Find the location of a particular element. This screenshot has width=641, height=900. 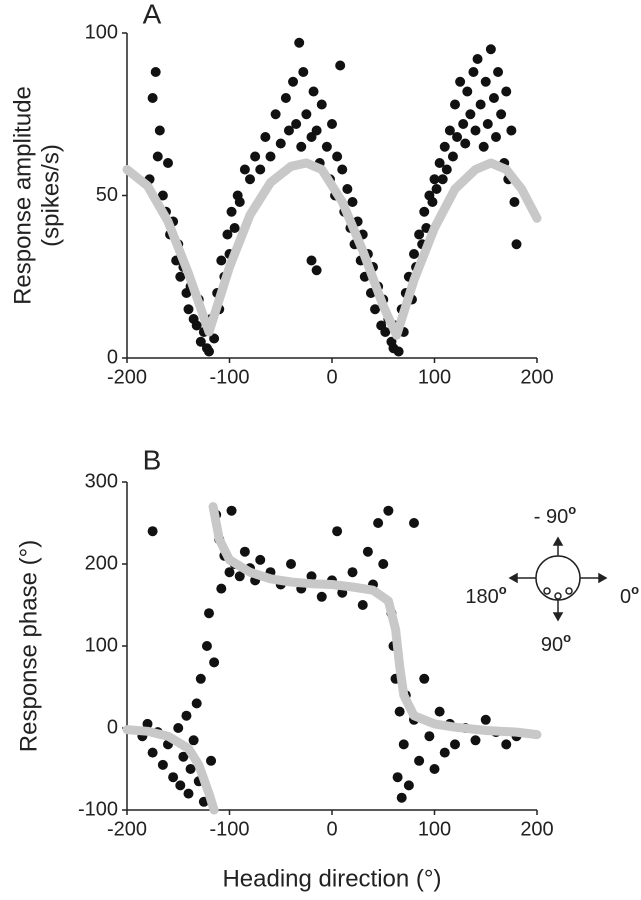

y-tick-label: 100 is located at coordinates (101, 32).